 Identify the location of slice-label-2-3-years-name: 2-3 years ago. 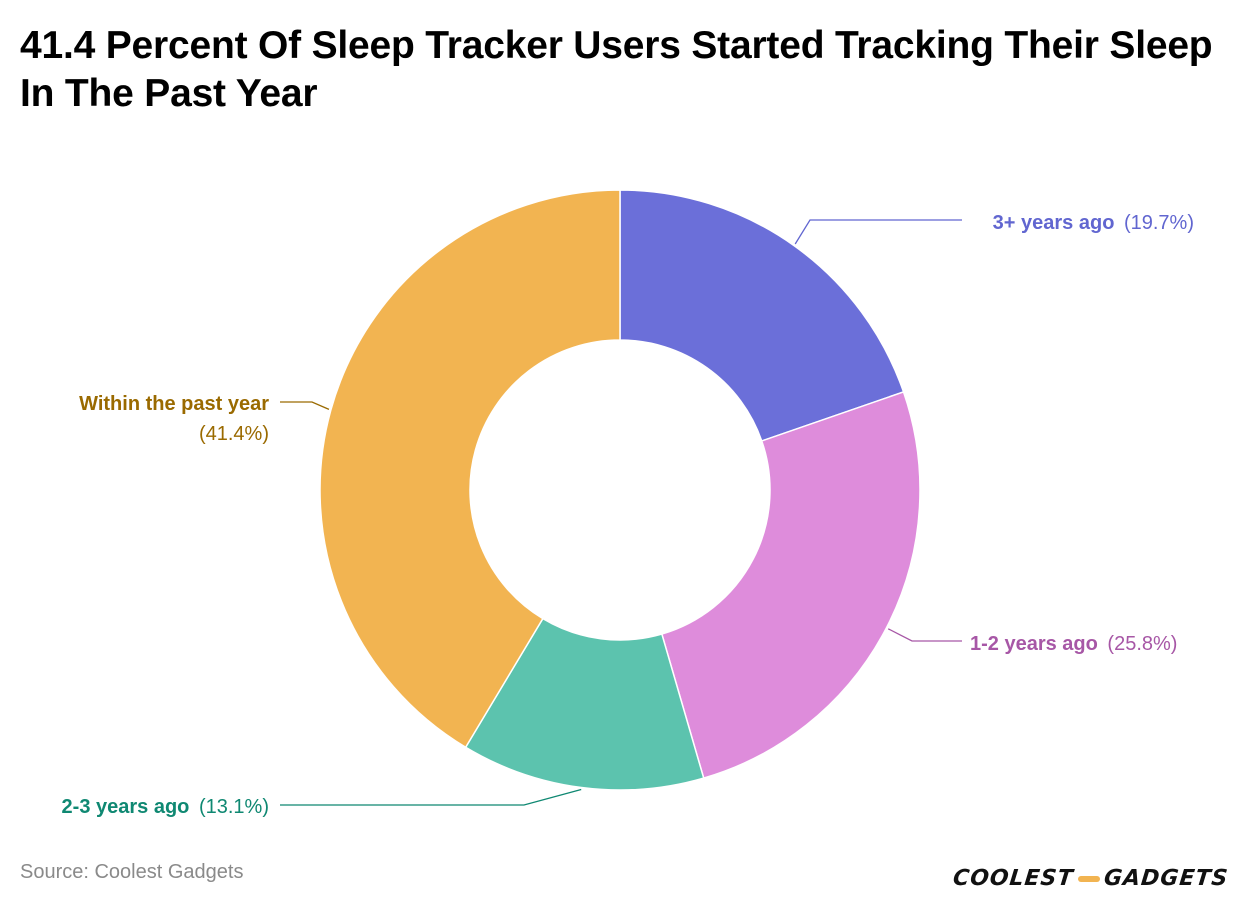
(126, 807).